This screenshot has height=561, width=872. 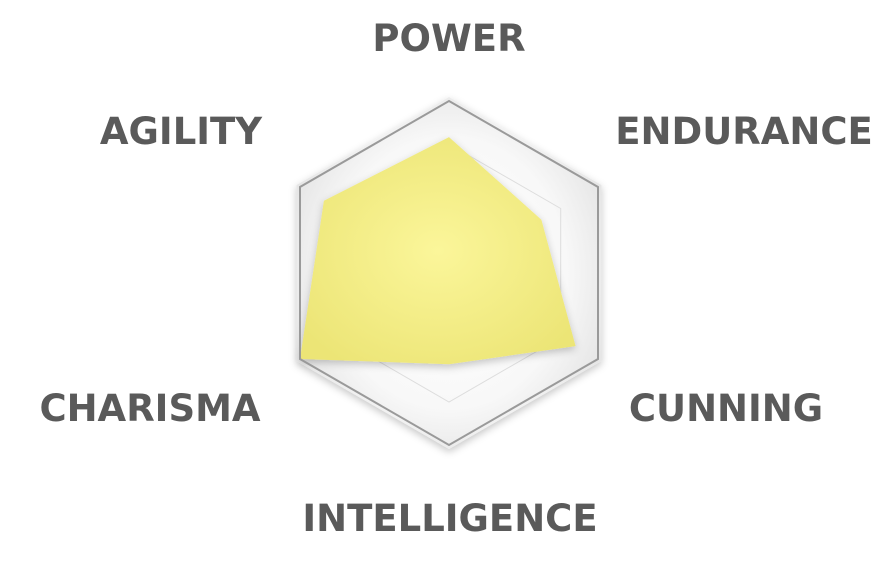 I want to click on axis-label-intelligence: INTELLIGENCE, so click(x=449, y=518).